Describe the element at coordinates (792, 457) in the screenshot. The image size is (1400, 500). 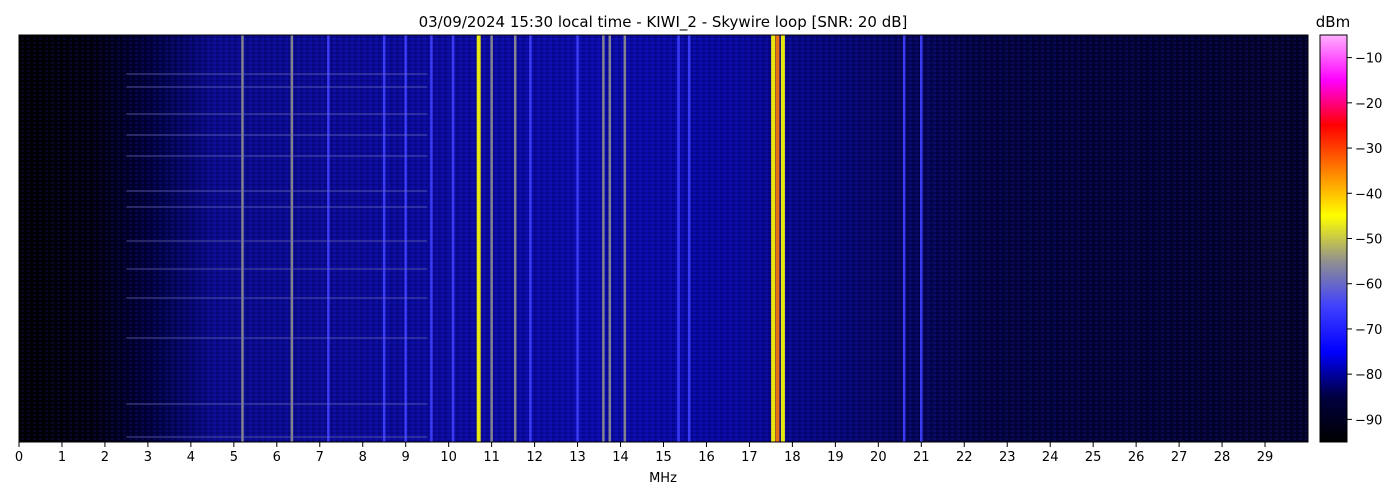
I see `x-tick-label-18: 18` at that location.